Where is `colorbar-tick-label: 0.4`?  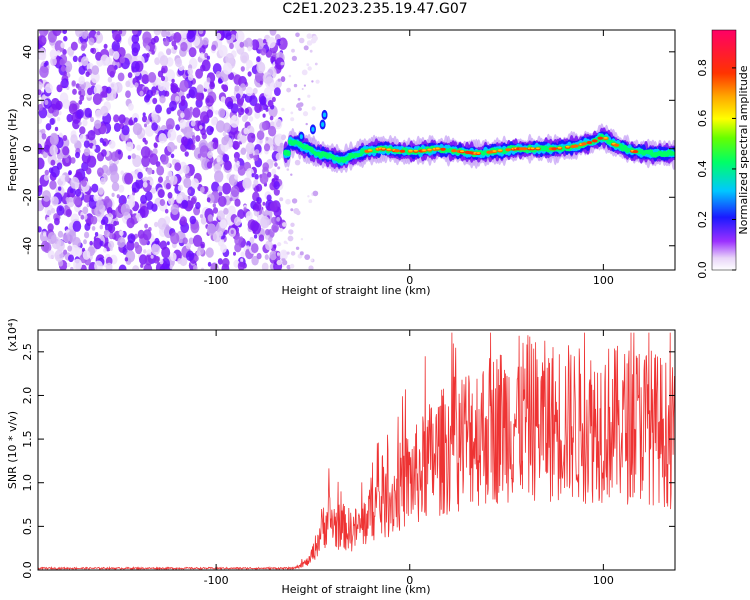 colorbar-tick-label: 0.4 is located at coordinates (702, 169).